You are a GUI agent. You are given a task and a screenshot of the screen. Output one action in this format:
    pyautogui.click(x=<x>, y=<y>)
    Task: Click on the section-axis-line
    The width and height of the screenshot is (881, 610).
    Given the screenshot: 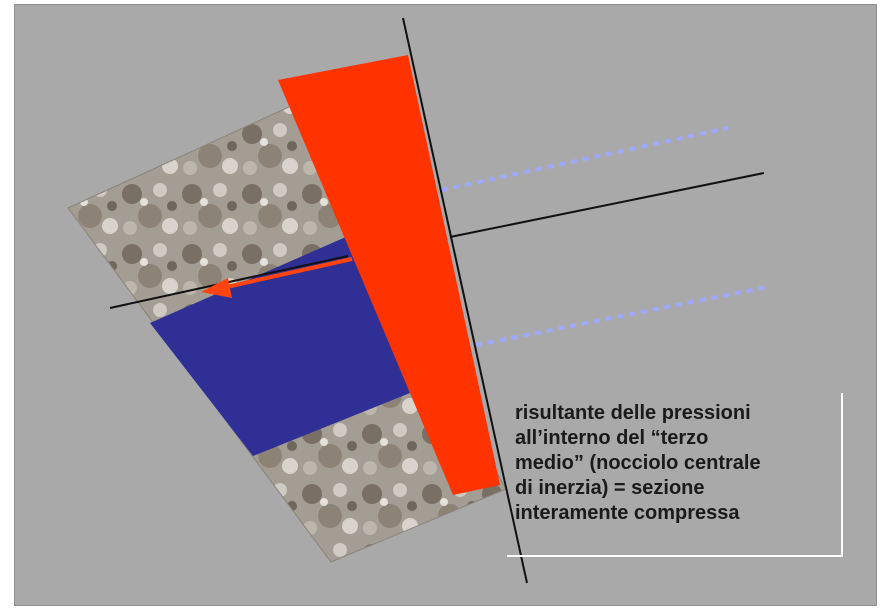 What is the action you would take?
    pyautogui.click(x=229, y=282)
    